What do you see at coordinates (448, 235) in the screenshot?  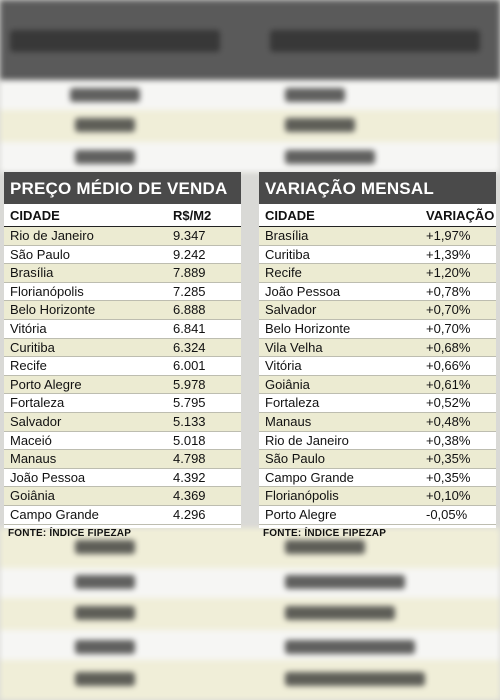 I see `value-cell: +1,97%` at bounding box center [448, 235].